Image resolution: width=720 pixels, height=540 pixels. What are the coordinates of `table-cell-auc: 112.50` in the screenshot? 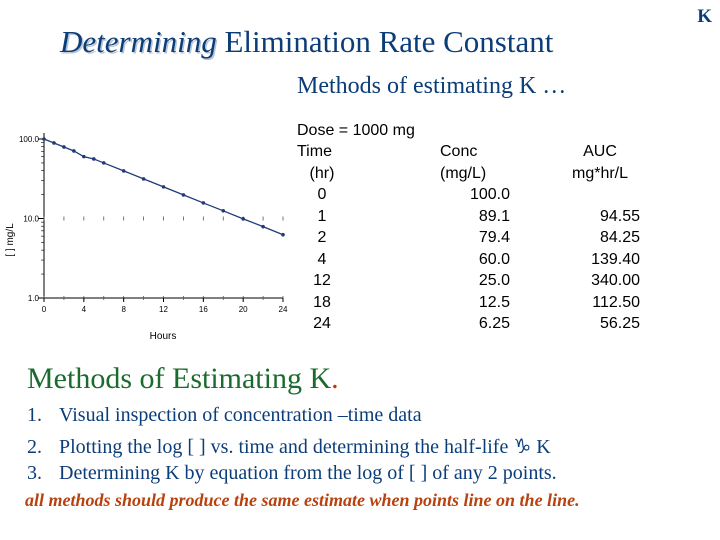 It's located at (616, 302).